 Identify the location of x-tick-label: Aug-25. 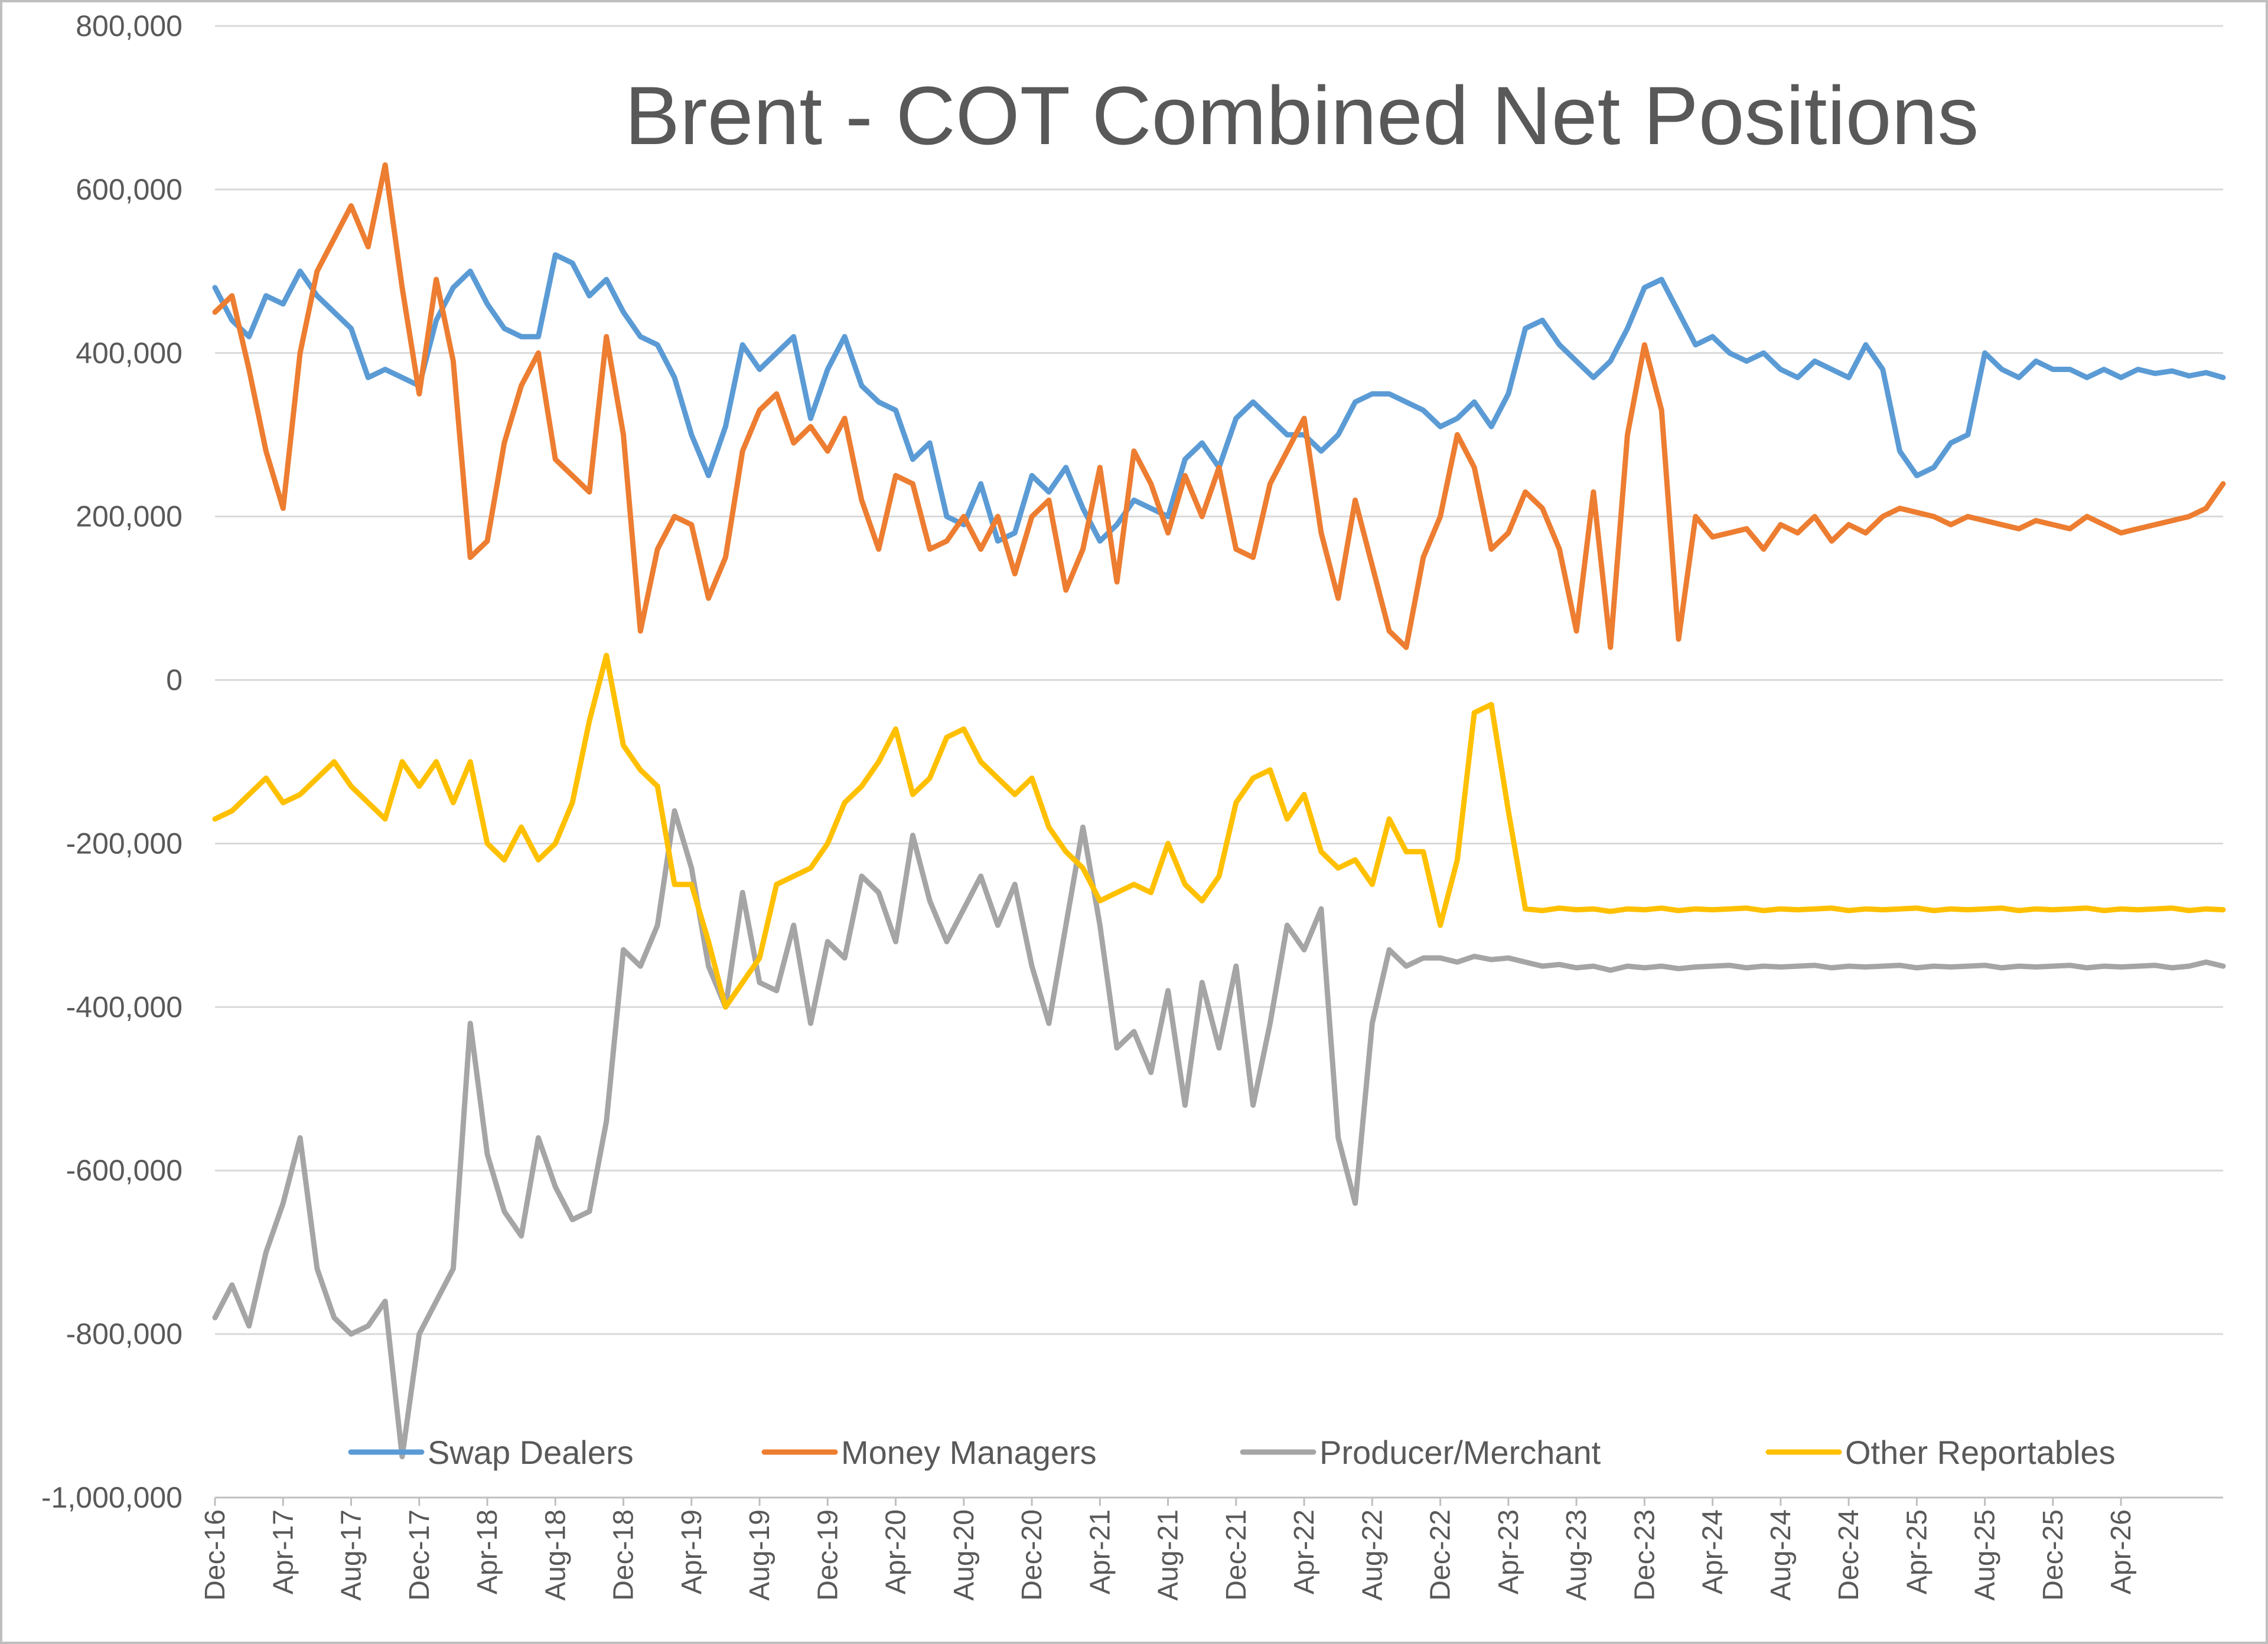
(1985, 1555).